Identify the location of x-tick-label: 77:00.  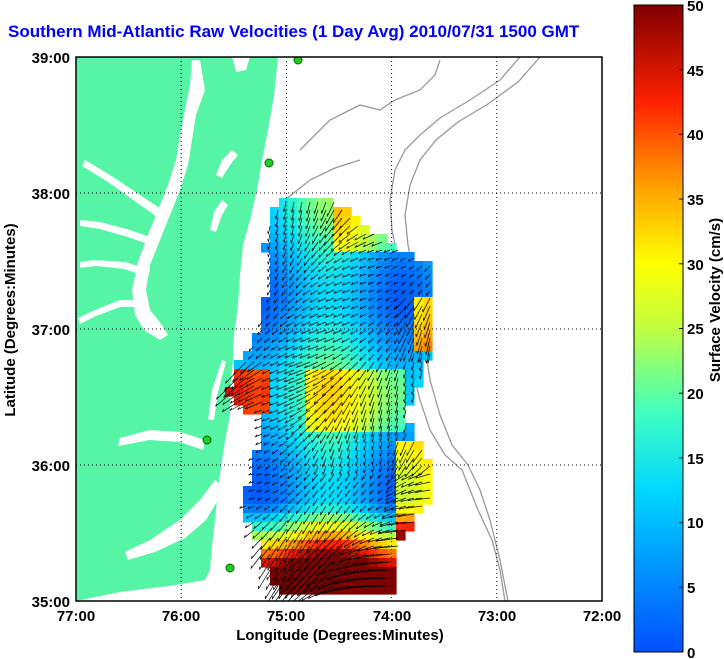
(76, 616).